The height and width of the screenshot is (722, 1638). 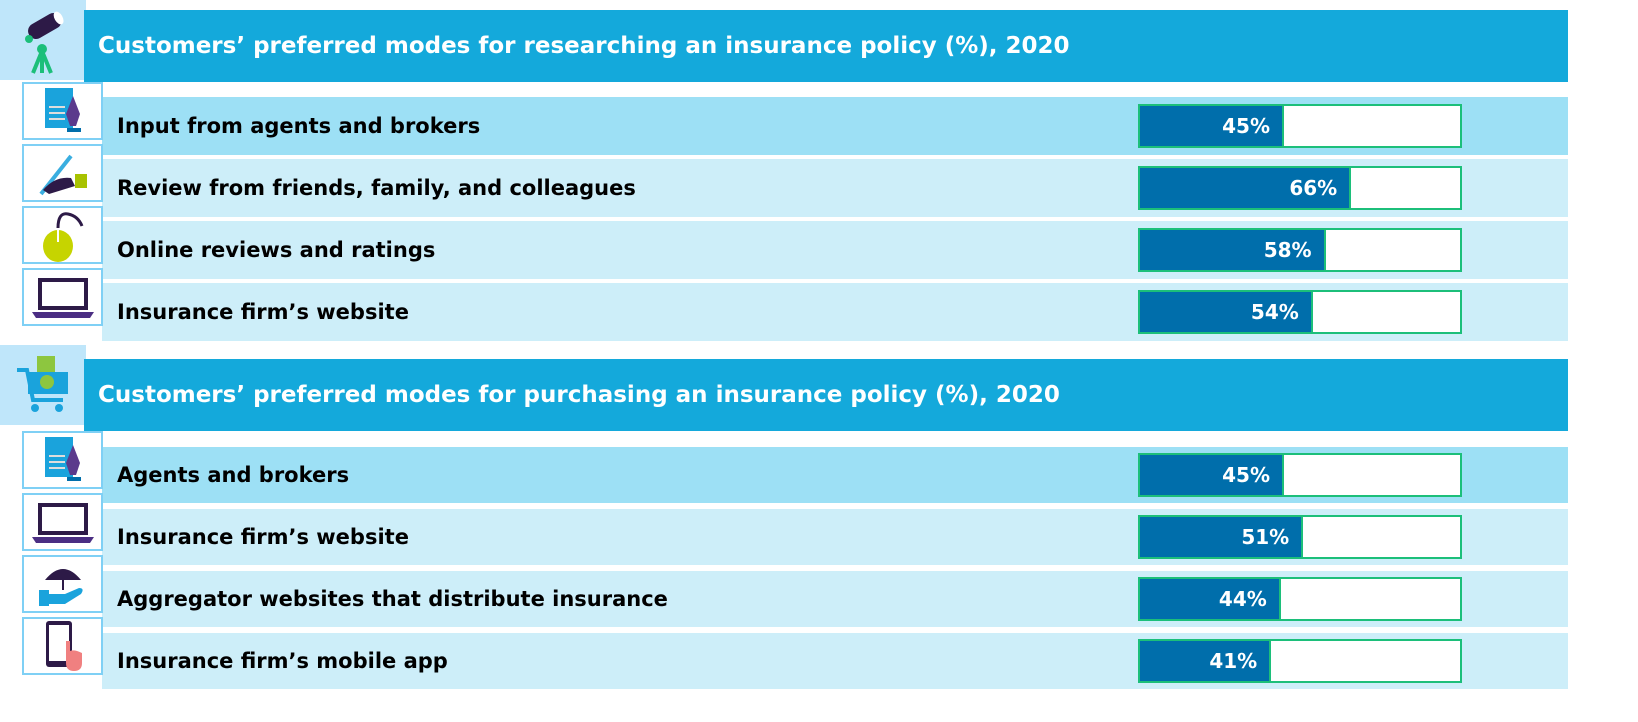 What do you see at coordinates (835, 250) in the screenshot?
I see `bar-row: Online reviews and ratings 58%` at bounding box center [835, 250].